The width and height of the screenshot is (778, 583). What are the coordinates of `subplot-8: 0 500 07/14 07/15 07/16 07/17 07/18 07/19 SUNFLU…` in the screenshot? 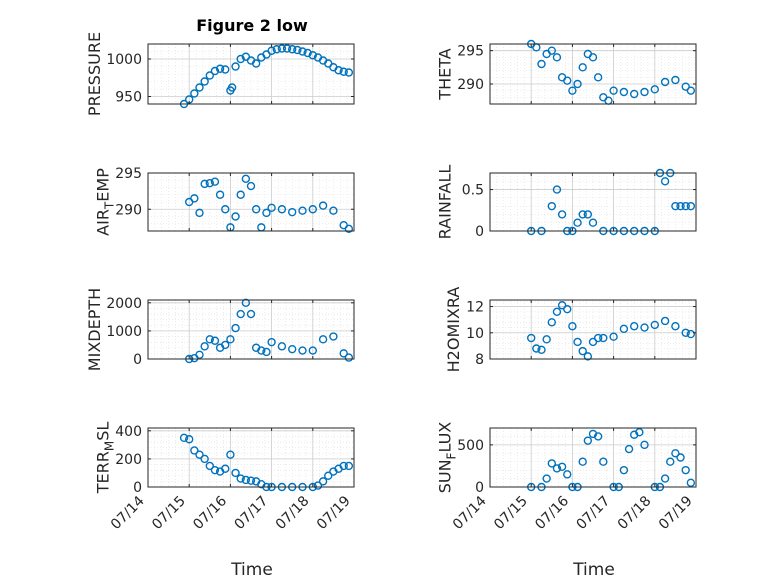 It's located at (566, 477).